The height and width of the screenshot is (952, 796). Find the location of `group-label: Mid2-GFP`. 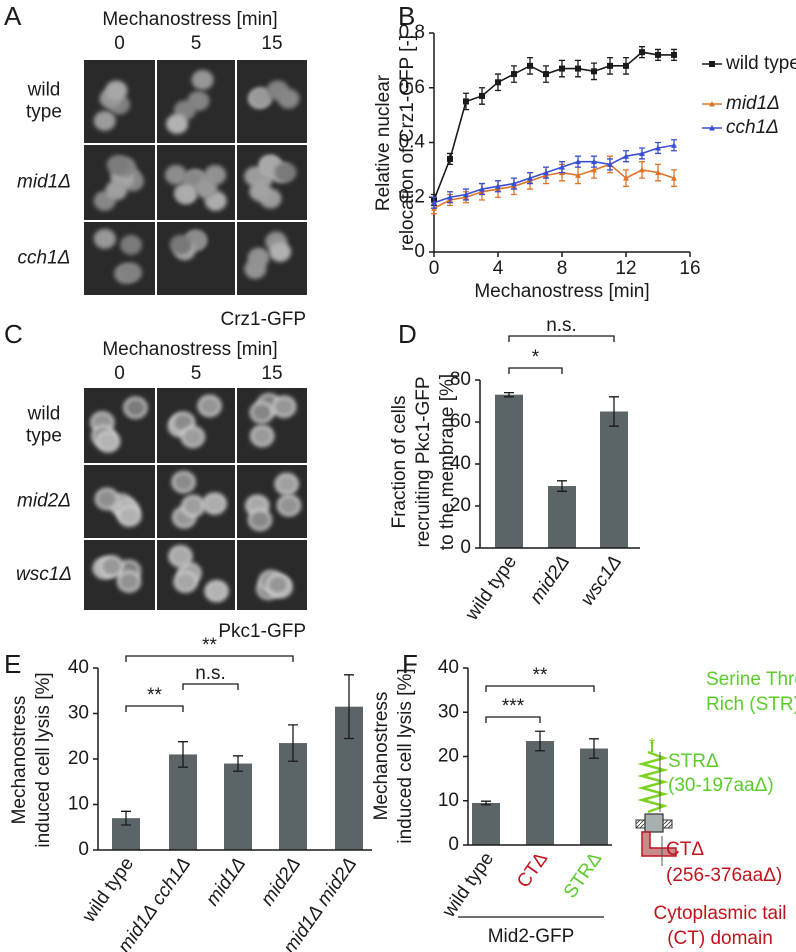

group-label: Mid2-GFP is located at coordinates (531, 936).